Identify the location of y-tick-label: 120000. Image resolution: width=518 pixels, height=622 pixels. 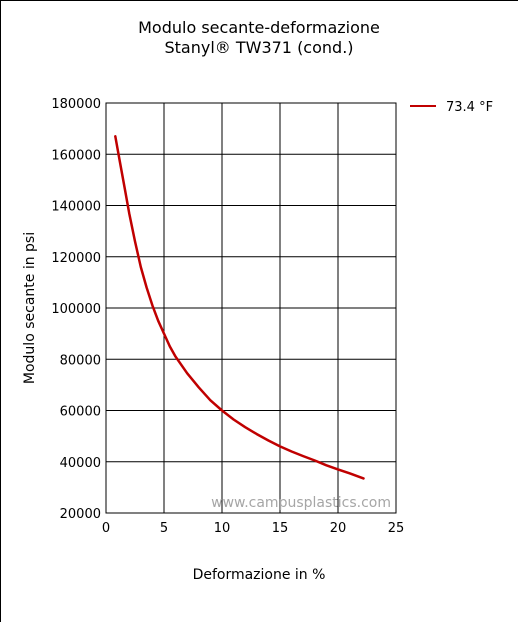
(76, 258).